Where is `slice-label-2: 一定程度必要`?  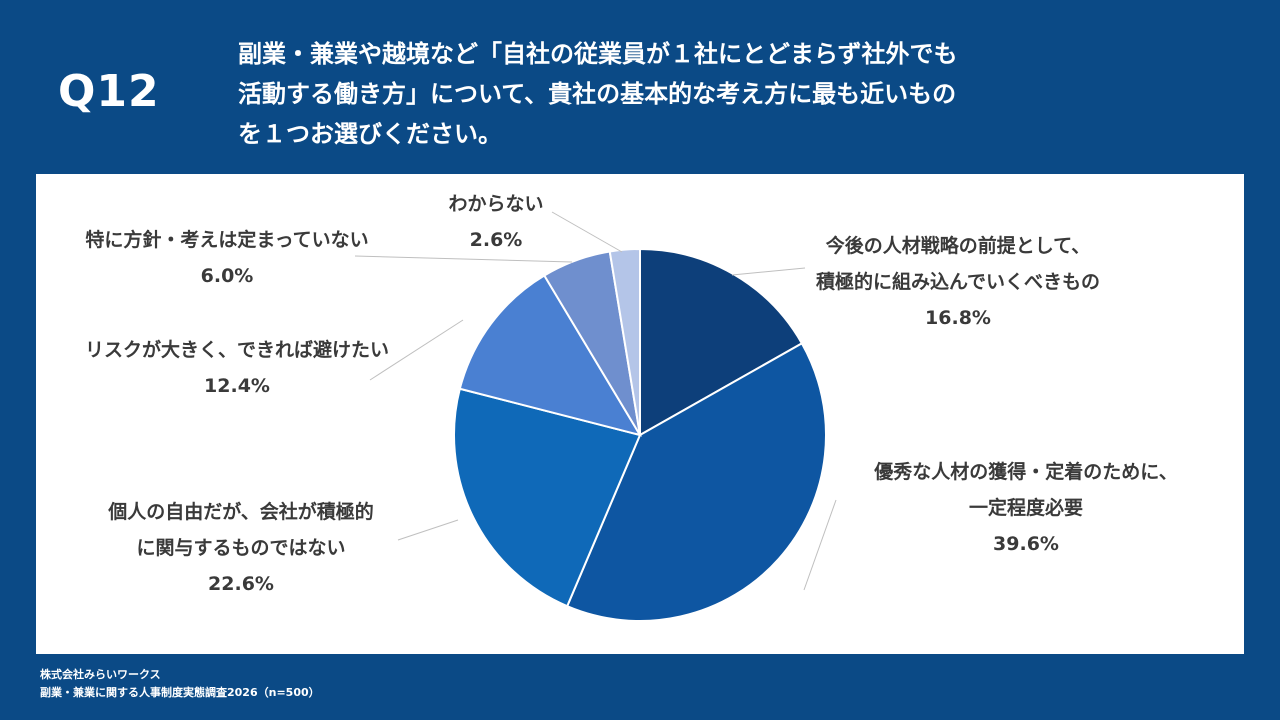 slice-label-2: 一定程度必要 is located at coordinates (1026, 507).